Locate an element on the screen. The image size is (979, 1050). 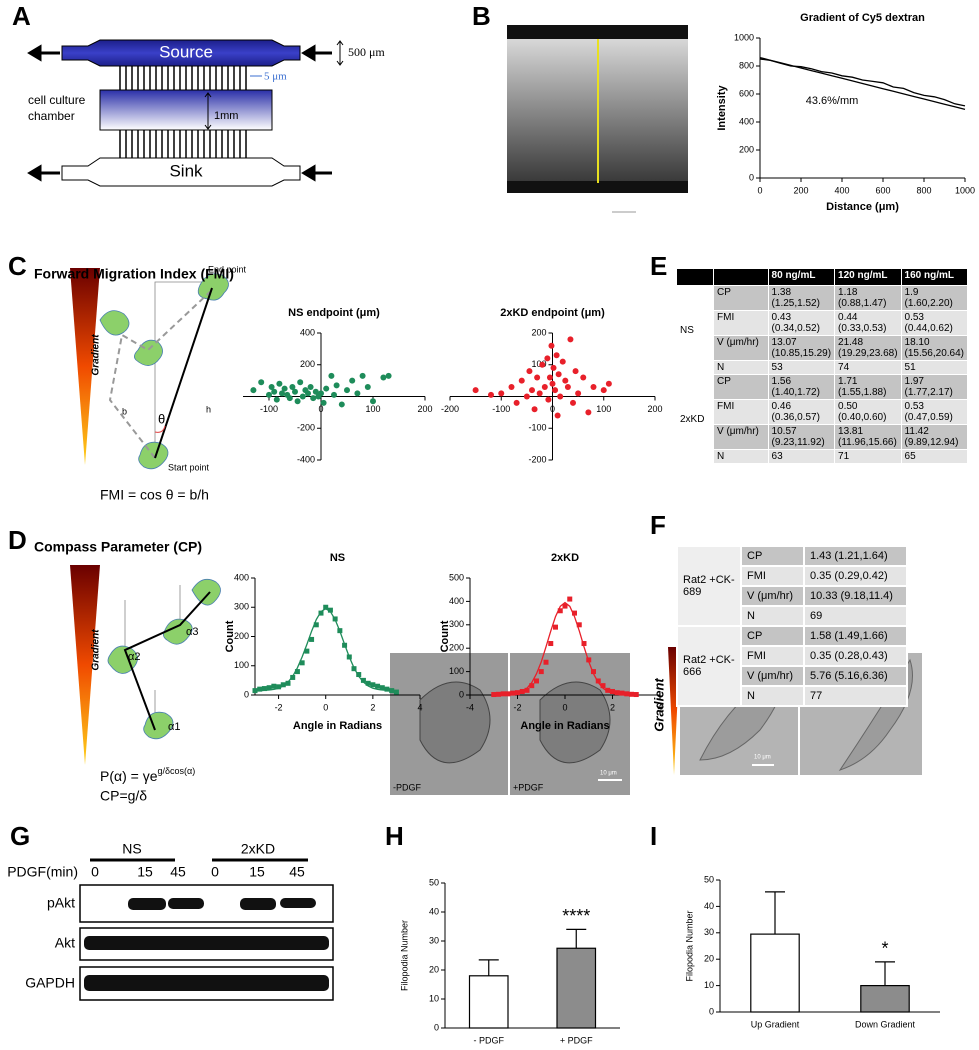
scale-bar-label: 10 μm is located at coordinates (762, 758).